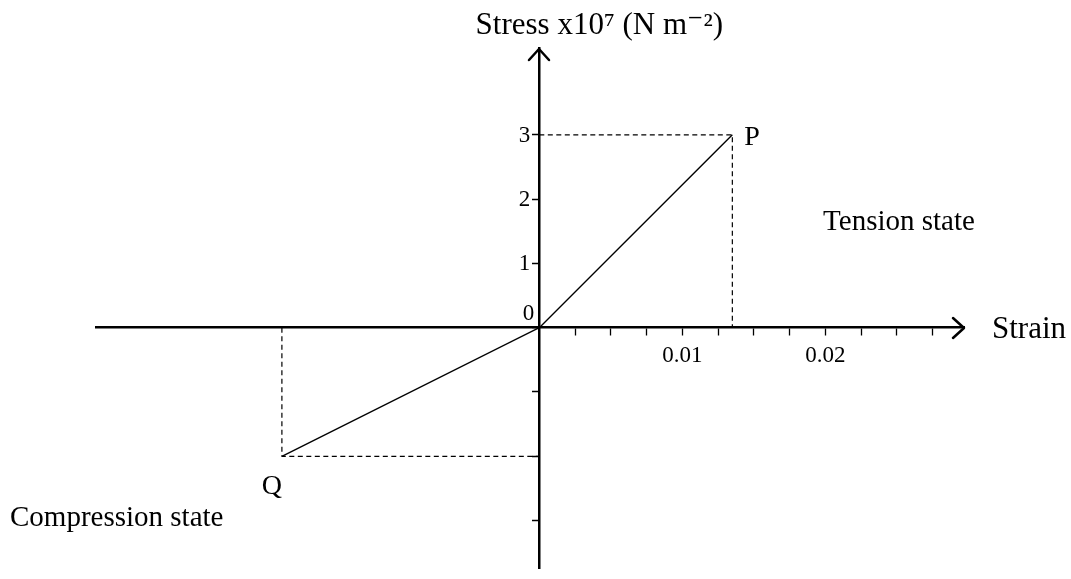 This screenshot has width=1071, height=579. What do you see at coordinates (272, 484) in the screenshot?
I see `annotation: Q` at bounding box center [272, 484].